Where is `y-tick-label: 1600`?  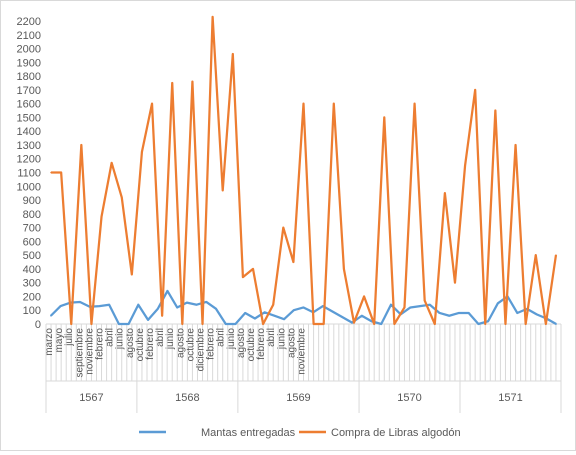 y-tick-label: 1600 is located at coordinates (29, 105).